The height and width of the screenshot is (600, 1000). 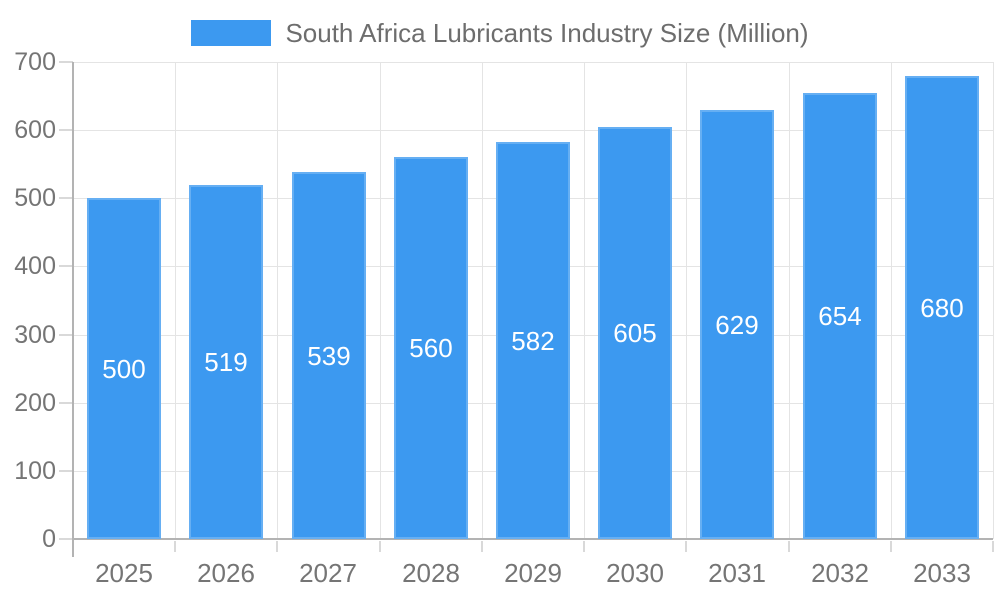 I want to click on bar-2029, so click(x=533, y=340).